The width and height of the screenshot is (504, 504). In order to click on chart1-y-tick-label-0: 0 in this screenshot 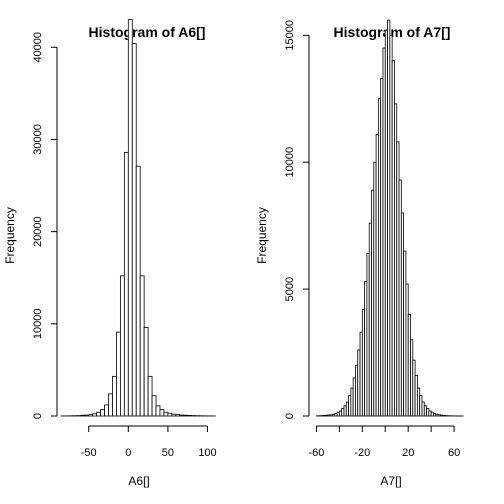, I will do `click(38, 416)`.